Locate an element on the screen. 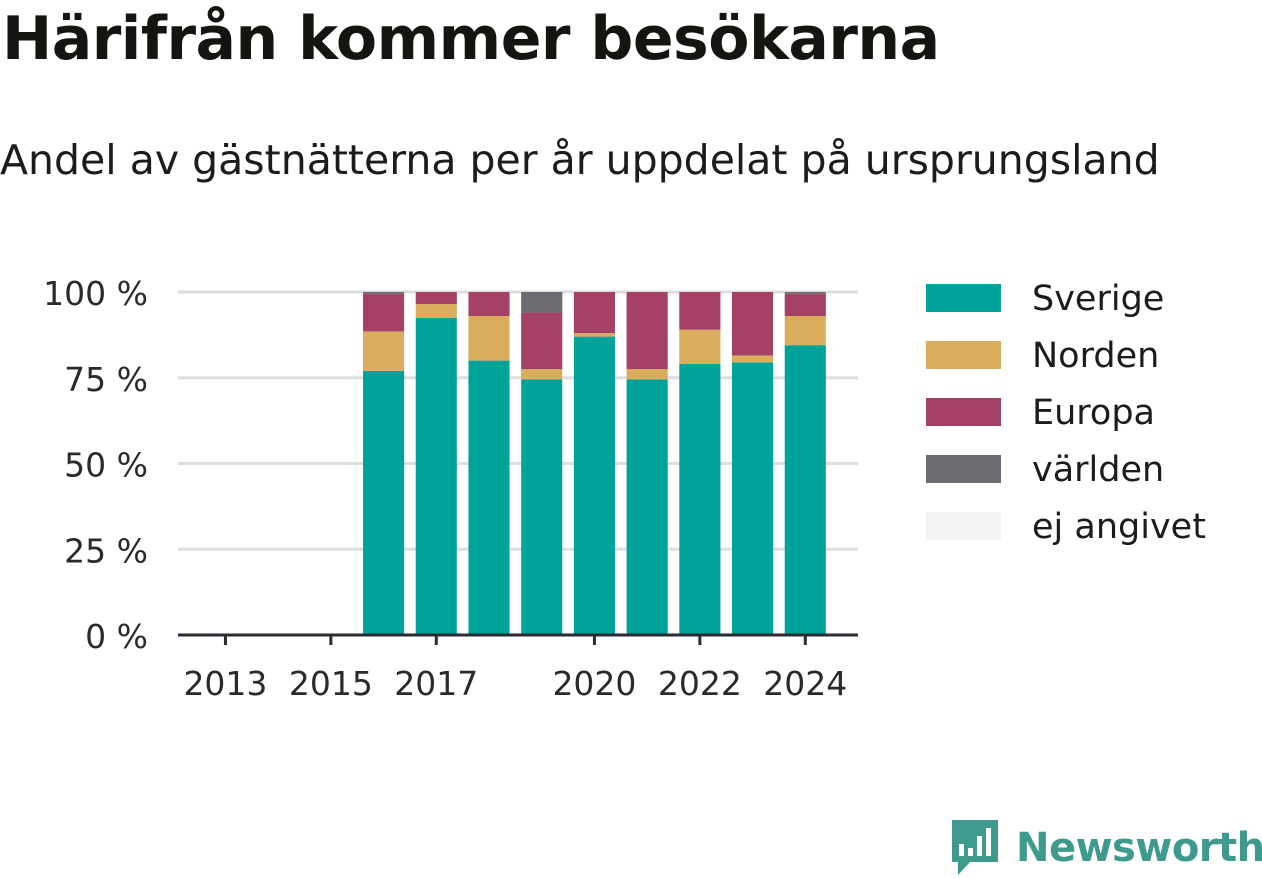 This screenshot has height=879, width=1262. bar-segment-sverige-2016 is located at coordinates (384, 502).